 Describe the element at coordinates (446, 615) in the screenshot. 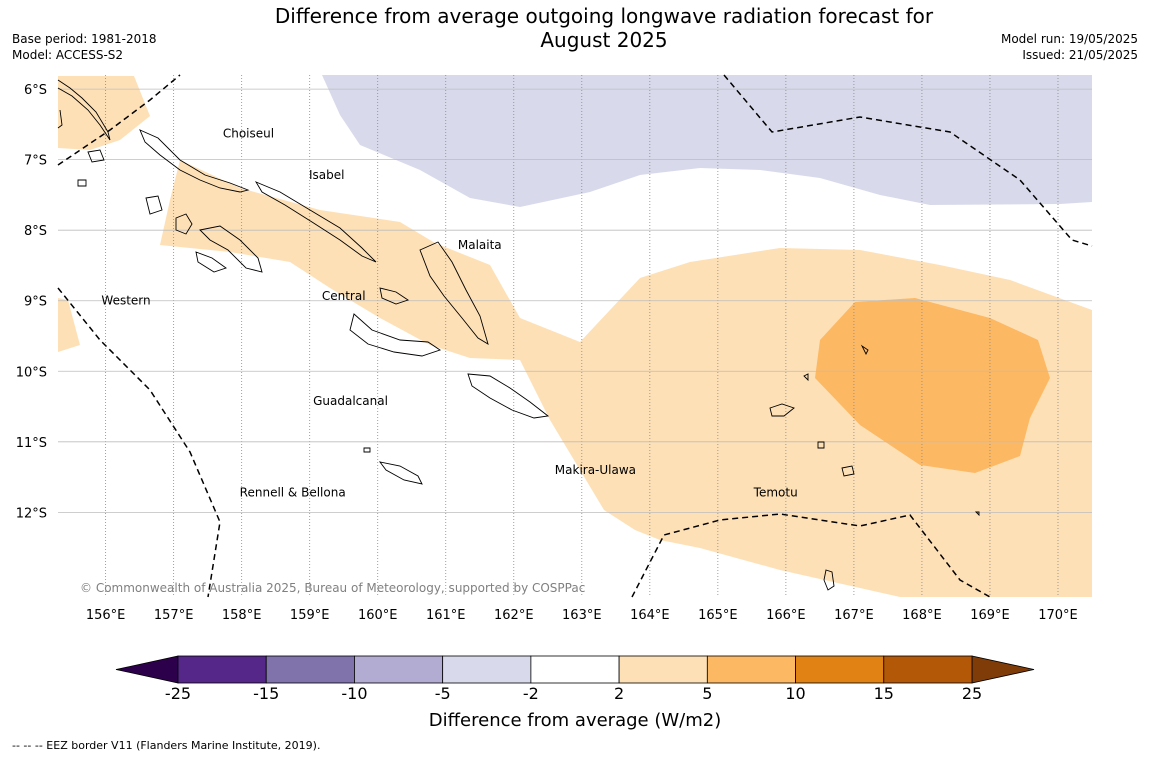

I see `longitude-tick-label: 161°E` at that location.